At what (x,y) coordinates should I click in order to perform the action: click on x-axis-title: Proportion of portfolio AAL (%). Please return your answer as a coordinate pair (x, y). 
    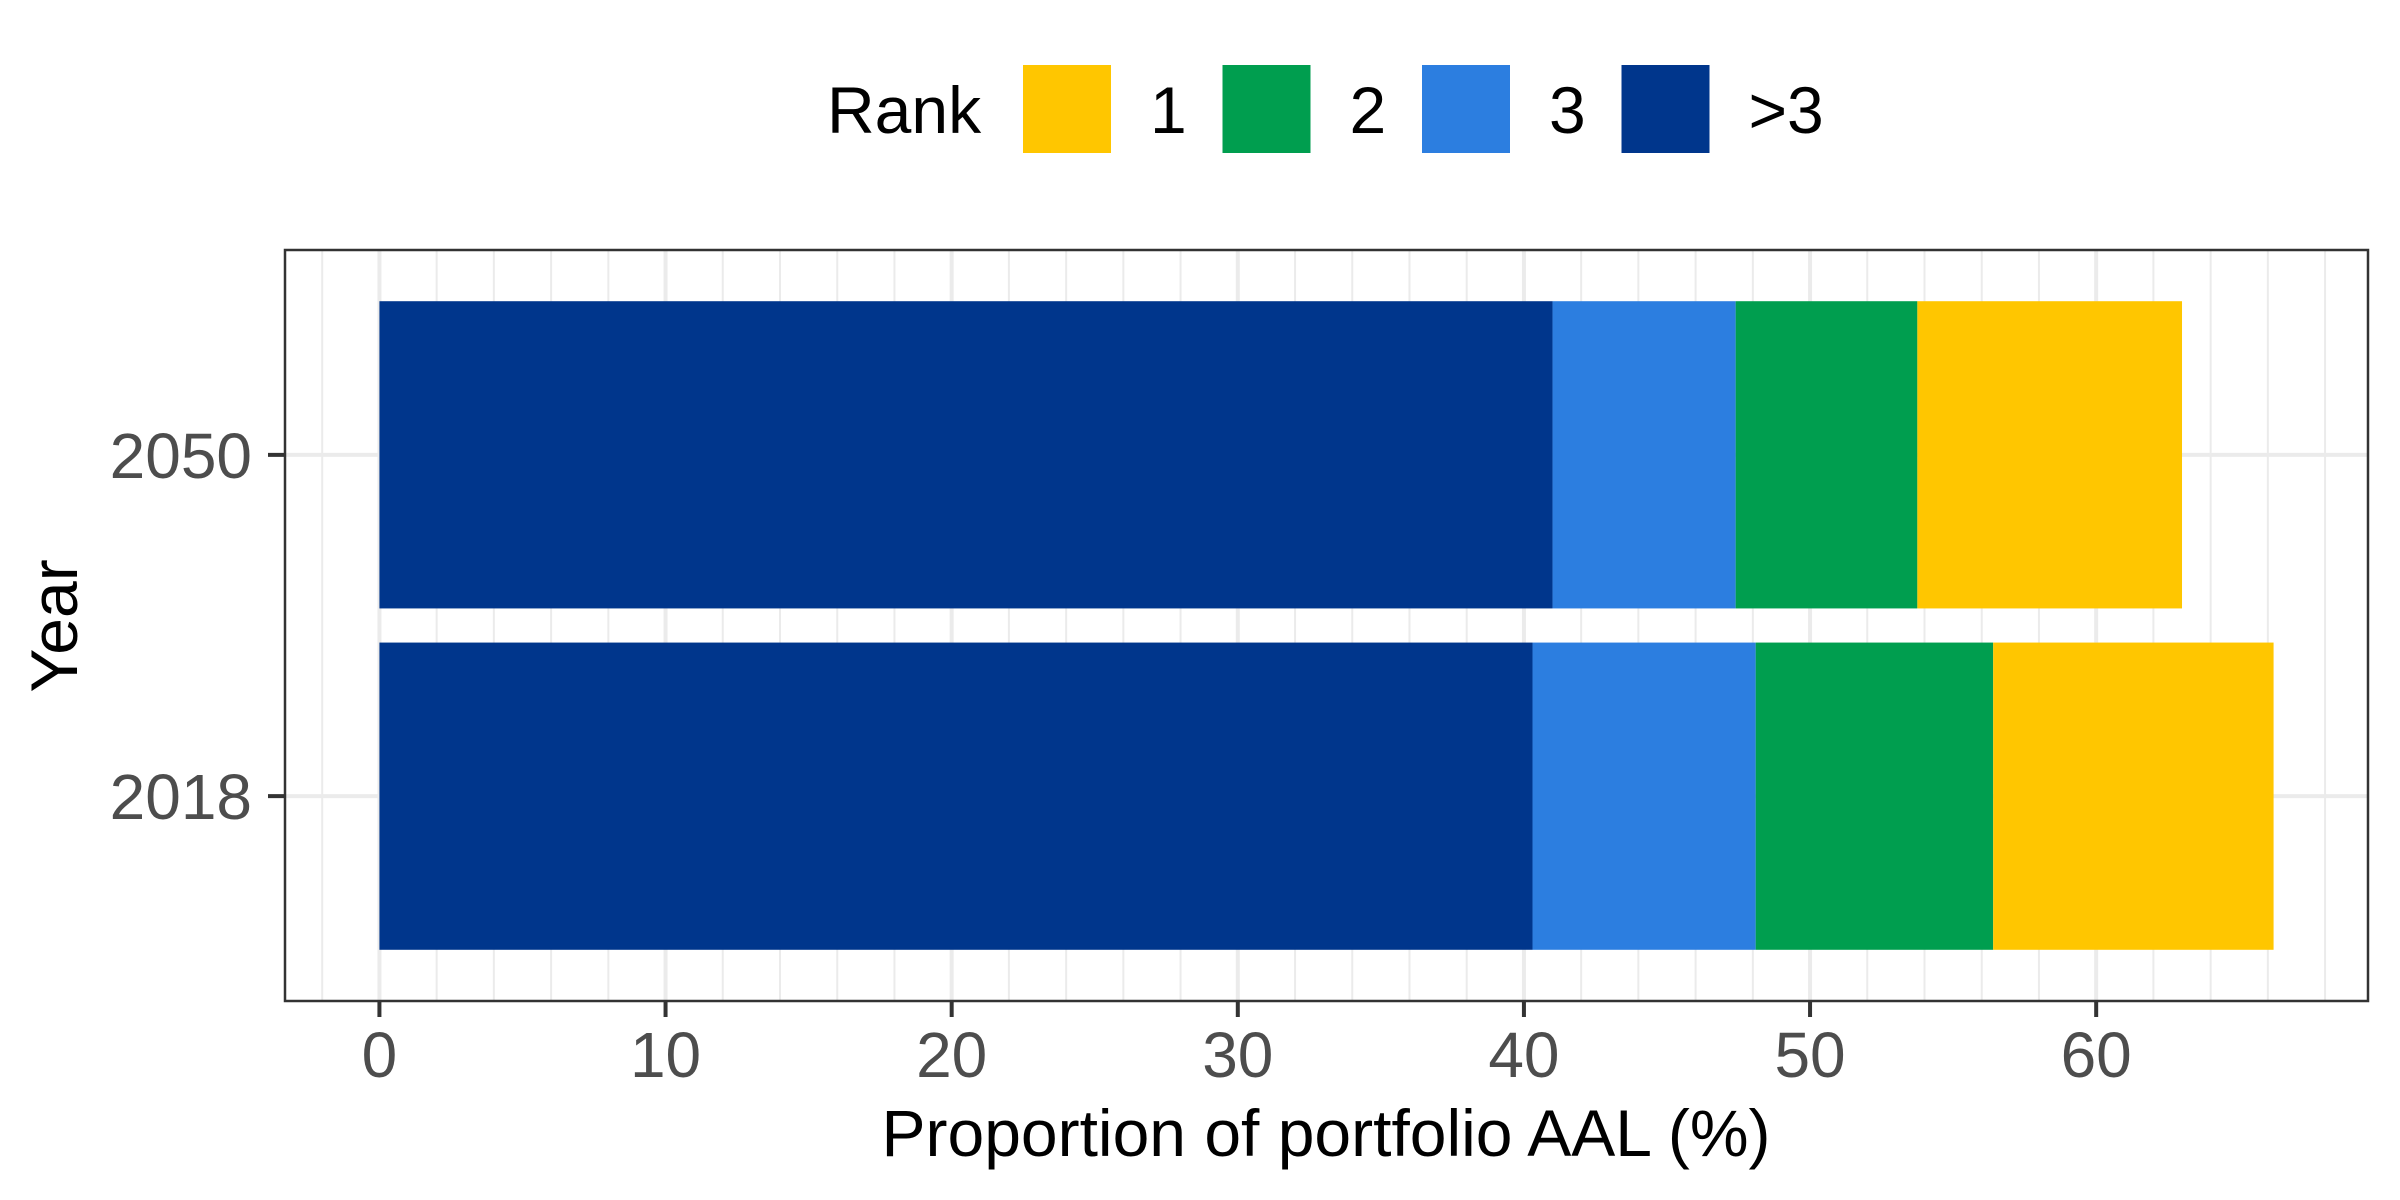
    Looking at the image, I should click on (1325, 1133).